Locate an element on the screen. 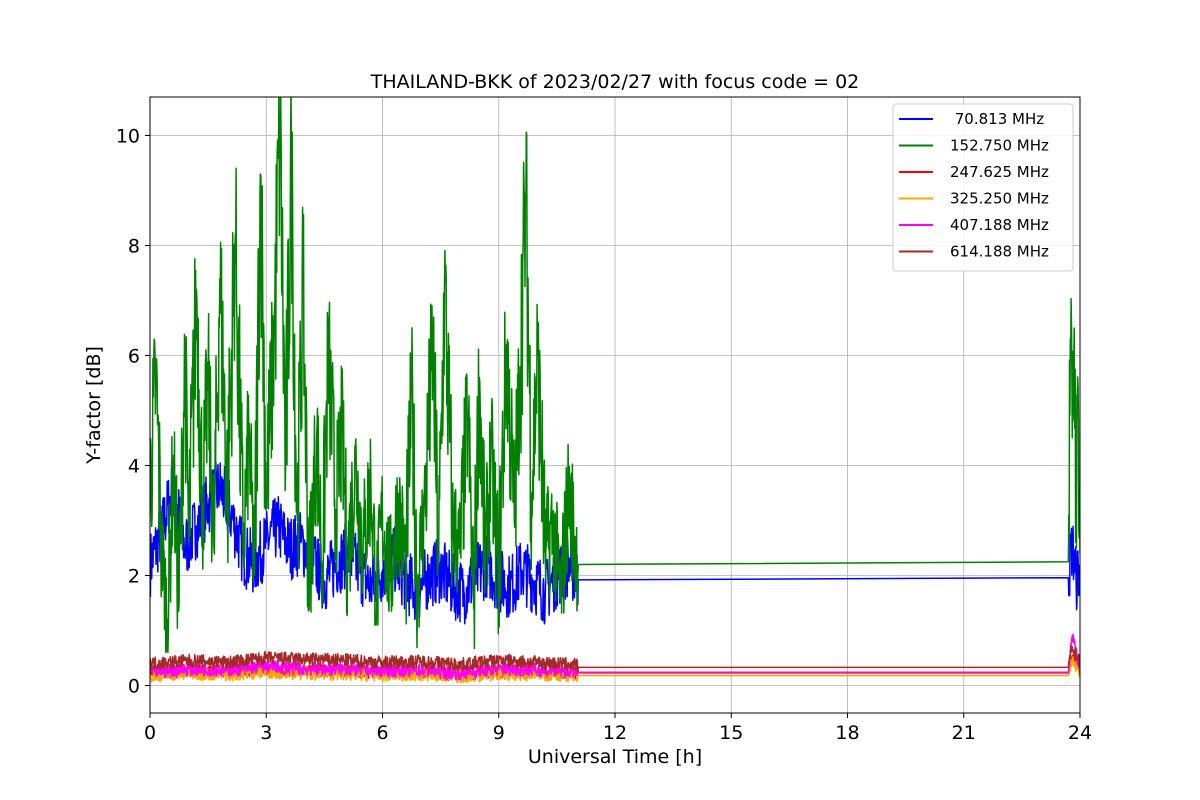  legend-box is located at coordinates (983, 187).